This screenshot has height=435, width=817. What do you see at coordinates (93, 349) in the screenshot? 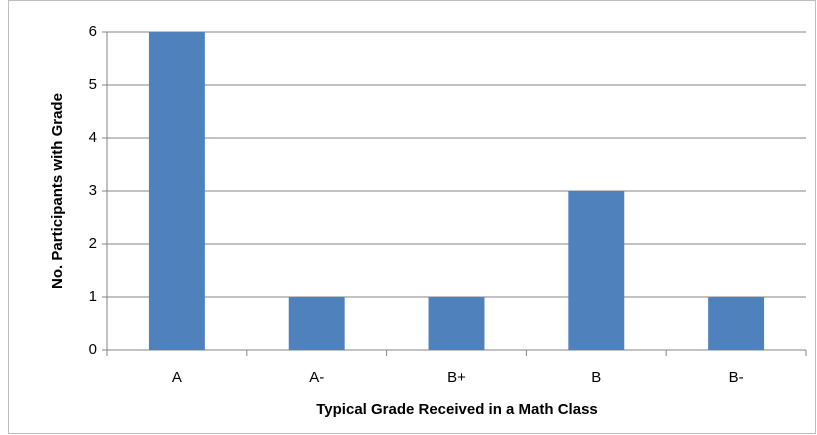
I see `y-tick-label: 0` at bounding box center [93, 349].